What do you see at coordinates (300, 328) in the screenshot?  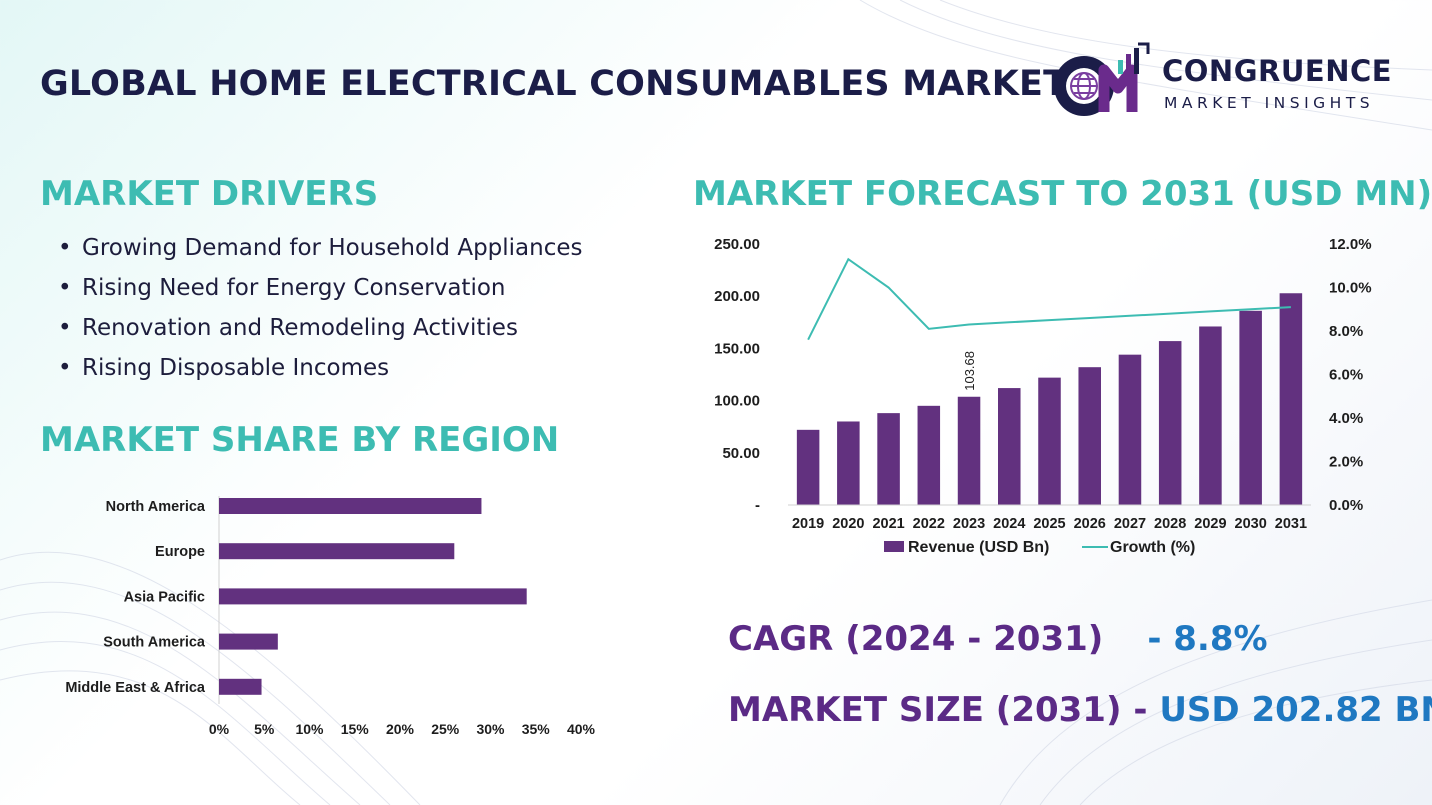 I see `driver-text: Renovation and Remodeling Activities` at bounding box center [300, 328].